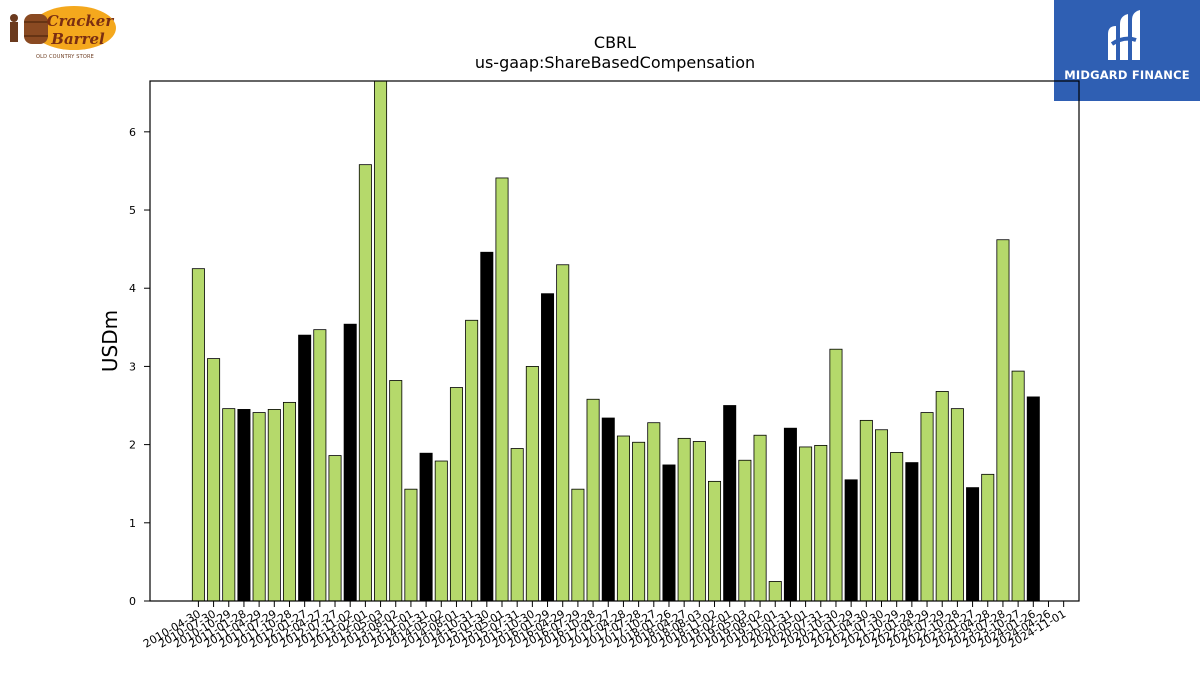 The image size is (1200, 675). What do you see at coordinates (1124, 35) in the screenshot?
I see `midgard-emblem-icon` at bounding box center [1124, 35].